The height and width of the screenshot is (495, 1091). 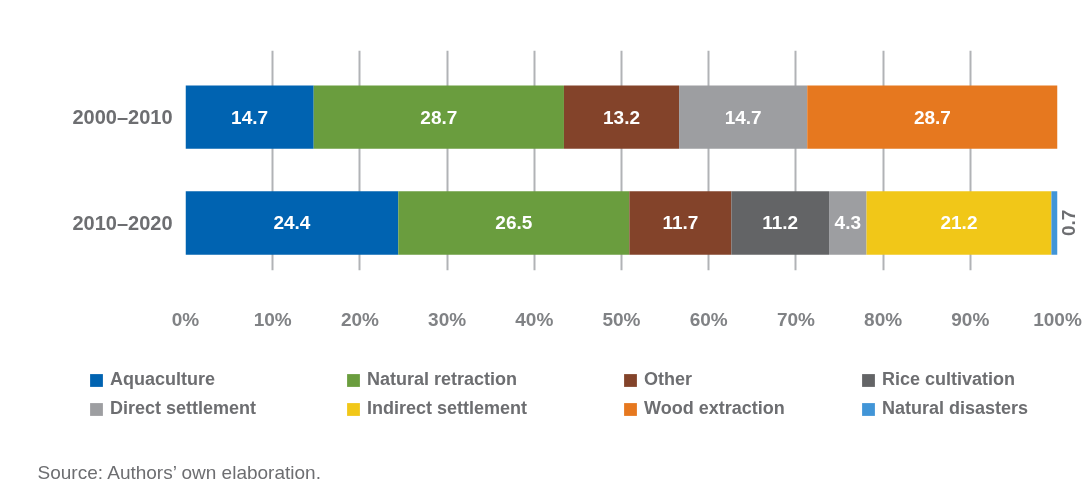 I want to click on data-label: 11.2, so click(x=780, y=223).